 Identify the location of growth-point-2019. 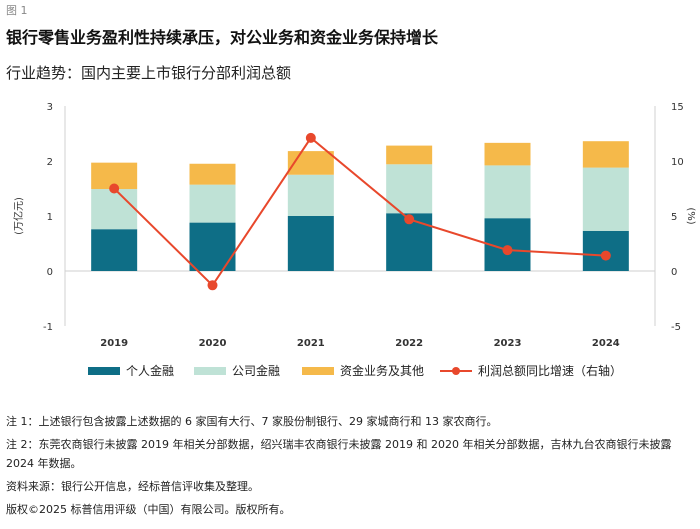
(114, 188).